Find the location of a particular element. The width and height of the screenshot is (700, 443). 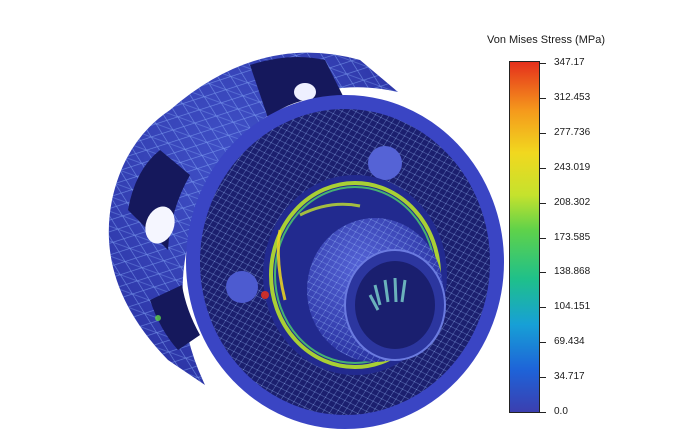

legend-tick-label: 208.302 is located at coordinates (572, 202).